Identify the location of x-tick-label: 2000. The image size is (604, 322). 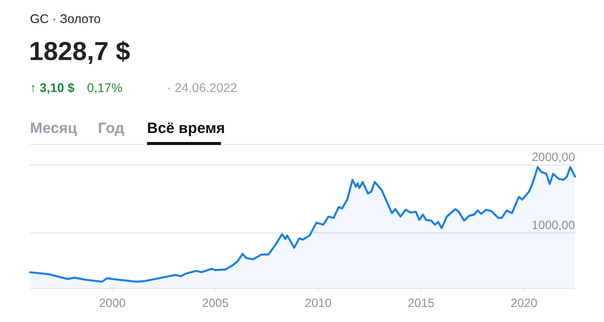
(112, 303).